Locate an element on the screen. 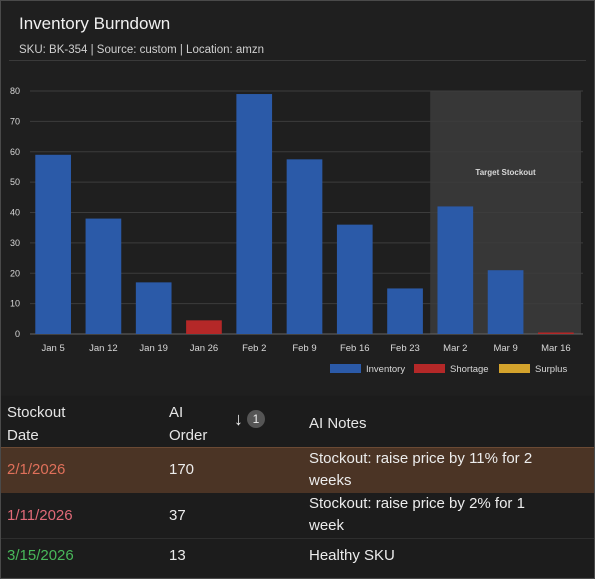 This screenshot has width=595, height=579. x-tick-label: Mar 16 is located at coordinates (556, 348).